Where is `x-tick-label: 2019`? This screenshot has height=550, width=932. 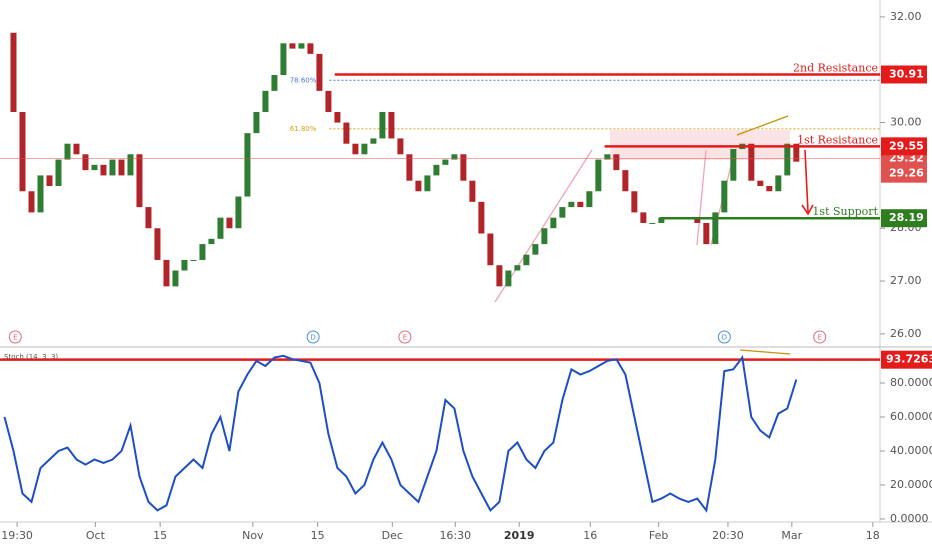 x-tick-label: 2019 is located at coordinates (519, 535).